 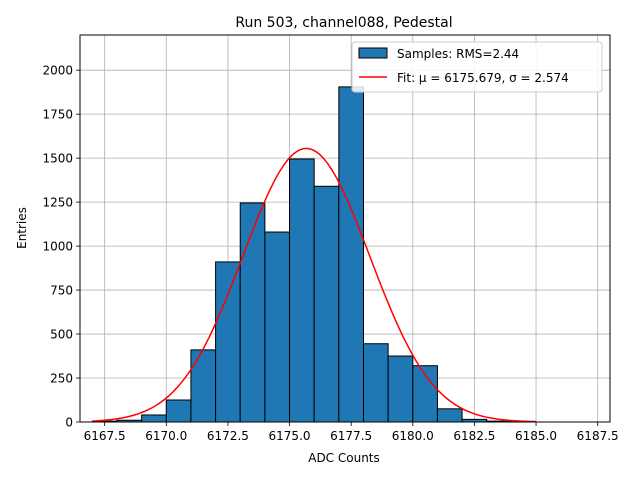 What do you see at coordinates (228, 436) in the screenshot?
I see `x-tick-label: 6172.5` at bounding box center [228, 436].